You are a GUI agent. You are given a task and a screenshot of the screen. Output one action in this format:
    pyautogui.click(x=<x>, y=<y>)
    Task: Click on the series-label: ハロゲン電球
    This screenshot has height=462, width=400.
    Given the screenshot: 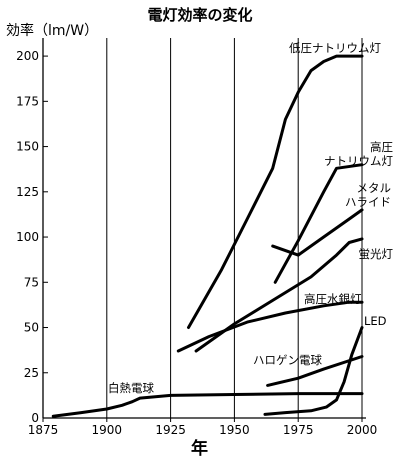 What is the action you would take?
    pyautogui.click(x=287, y=360)
    